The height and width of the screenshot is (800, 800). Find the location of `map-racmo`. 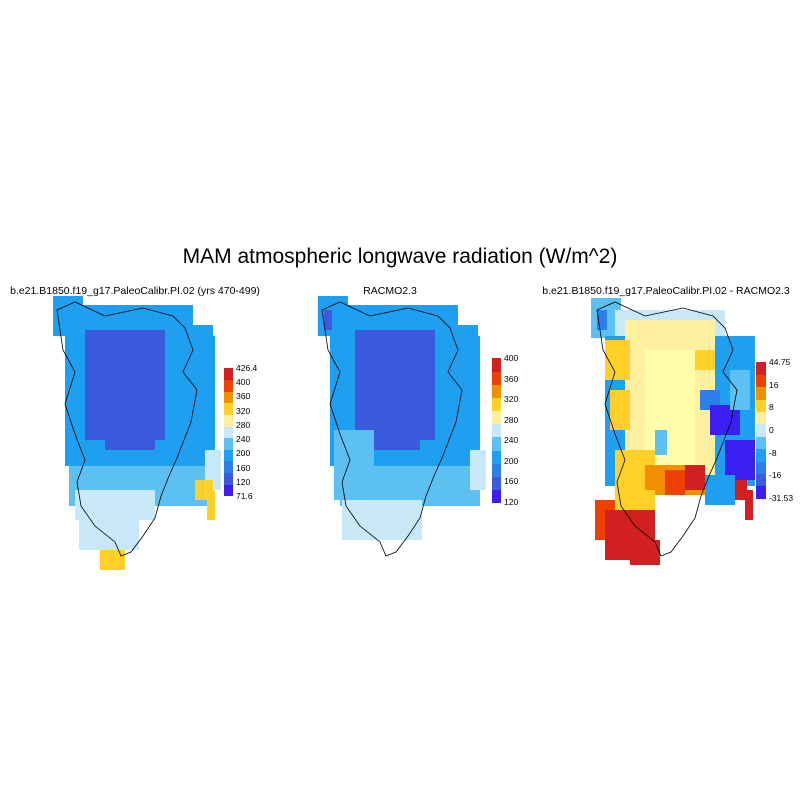

map-racmo is located at coordinates (402, 426).